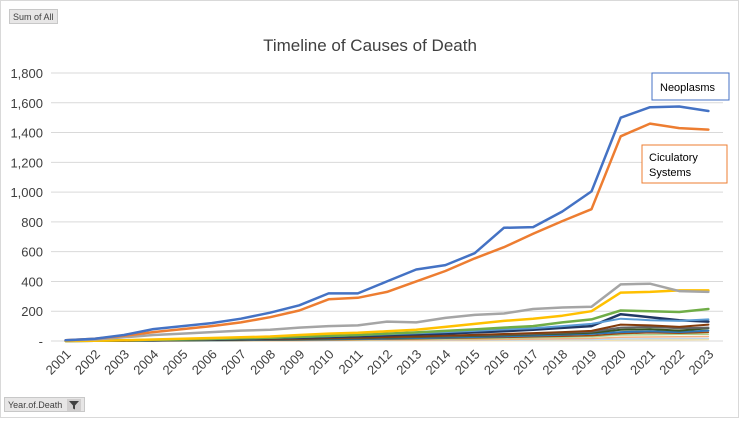 This screenshot has height=422, width=739. Describe the element at coordinates (233, 362) in the screenshot. I see `x-tick-label: 2007` at that location.